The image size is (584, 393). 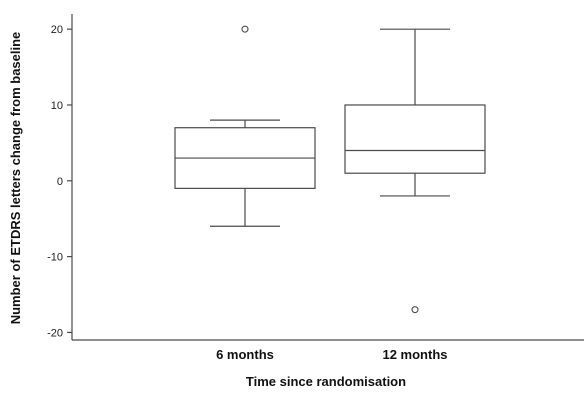 What do you see at coordinates (326, 381) in the screenshot?
I see `x-axis-title: Time since randomisation` at bounding box center [326, 381].